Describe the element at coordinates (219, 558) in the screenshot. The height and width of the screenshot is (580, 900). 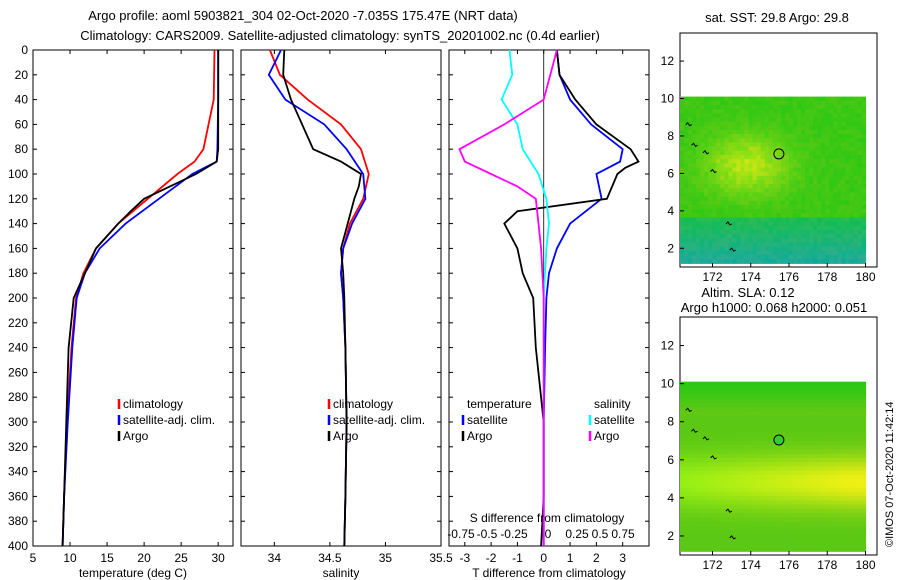
I see `temperature-xtick-label: 30` at that location.